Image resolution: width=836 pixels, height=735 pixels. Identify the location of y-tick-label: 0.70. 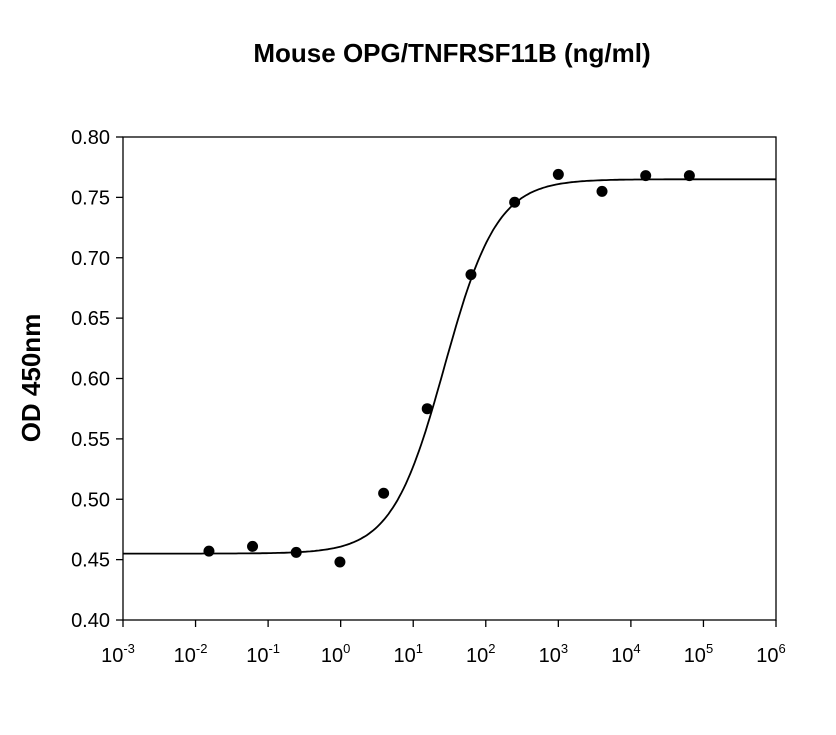
(90, 259).